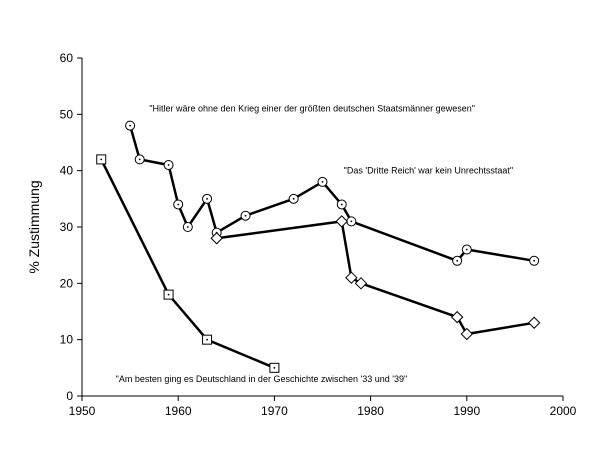 The height and width of the screenshot is (457, 604). Describe the element at coordinates (34, 226) in the screenshot. I see `y-axis-title: % Zustimmung` at that location.